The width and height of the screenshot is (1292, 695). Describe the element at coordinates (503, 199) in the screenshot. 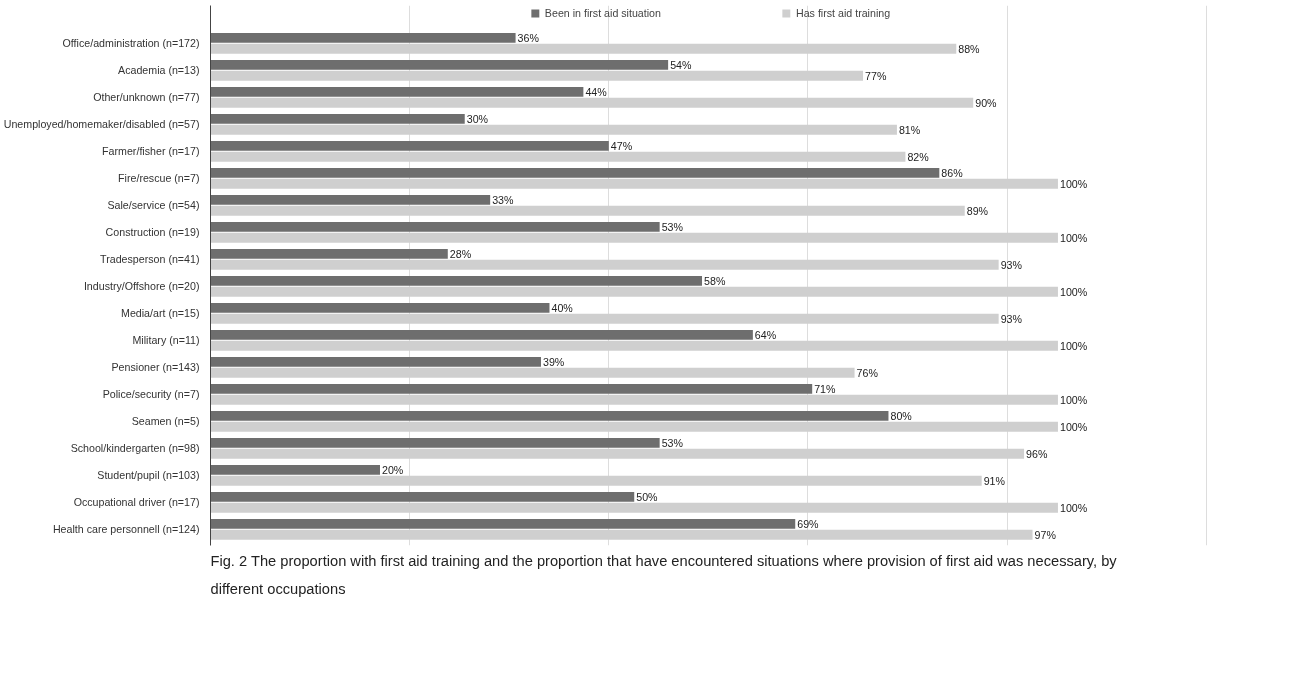

I see `data-label: 33%` at that location.